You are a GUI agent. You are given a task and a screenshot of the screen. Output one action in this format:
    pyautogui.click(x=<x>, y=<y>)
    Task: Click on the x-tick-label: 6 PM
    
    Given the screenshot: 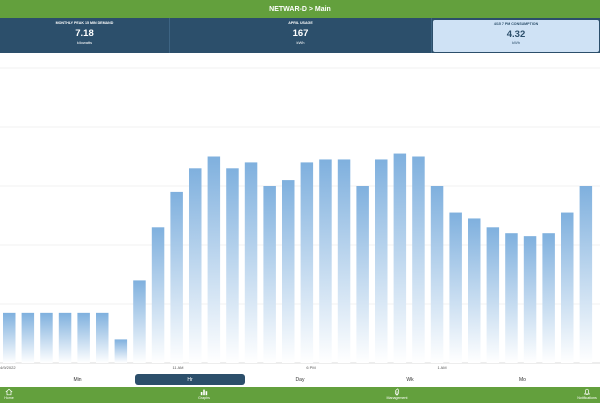 What is the action you would take?
    pyautogui.click(x=310, y=367)
    